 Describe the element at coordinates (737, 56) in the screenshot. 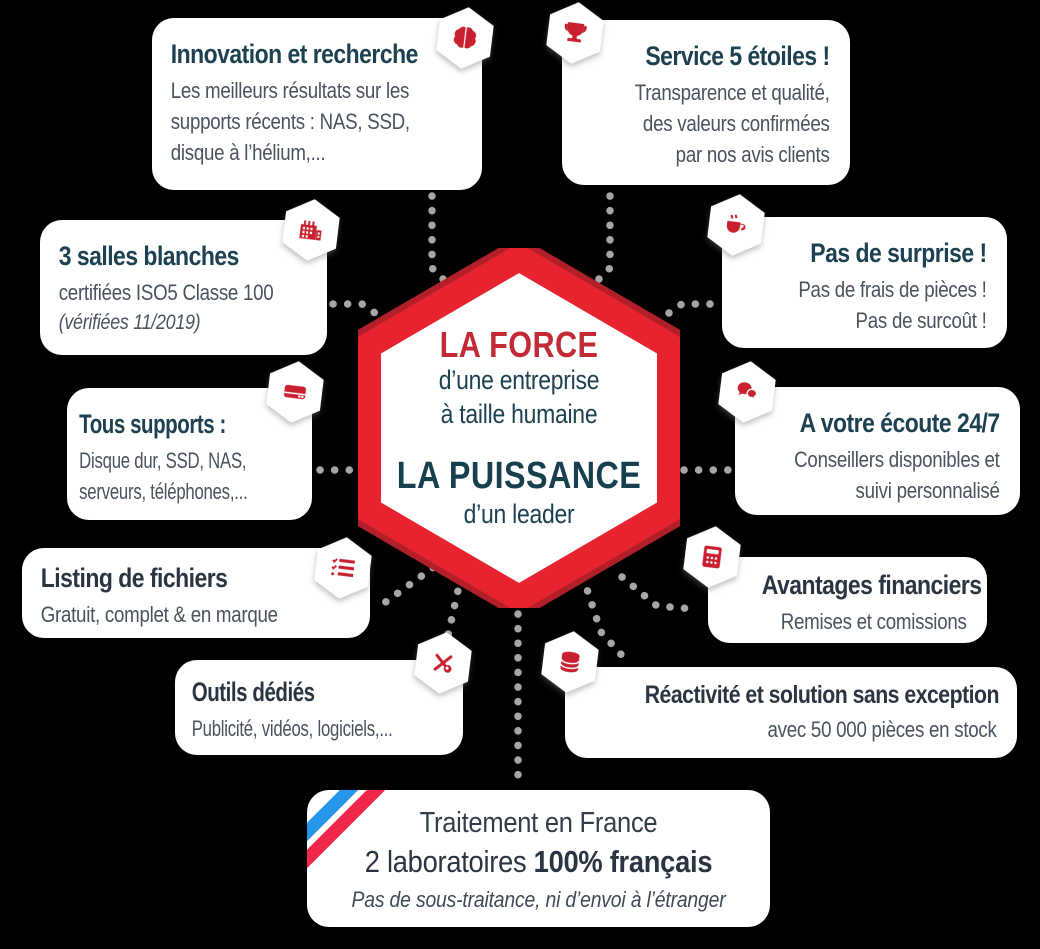

I see `card-title: Service 5 étoiles !` at that location.